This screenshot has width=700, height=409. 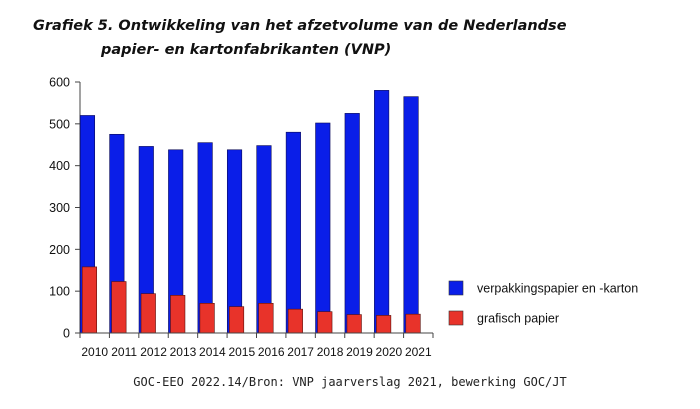 I want to click on bar-grafisch-papier-2011, so click(x=119, y=307).